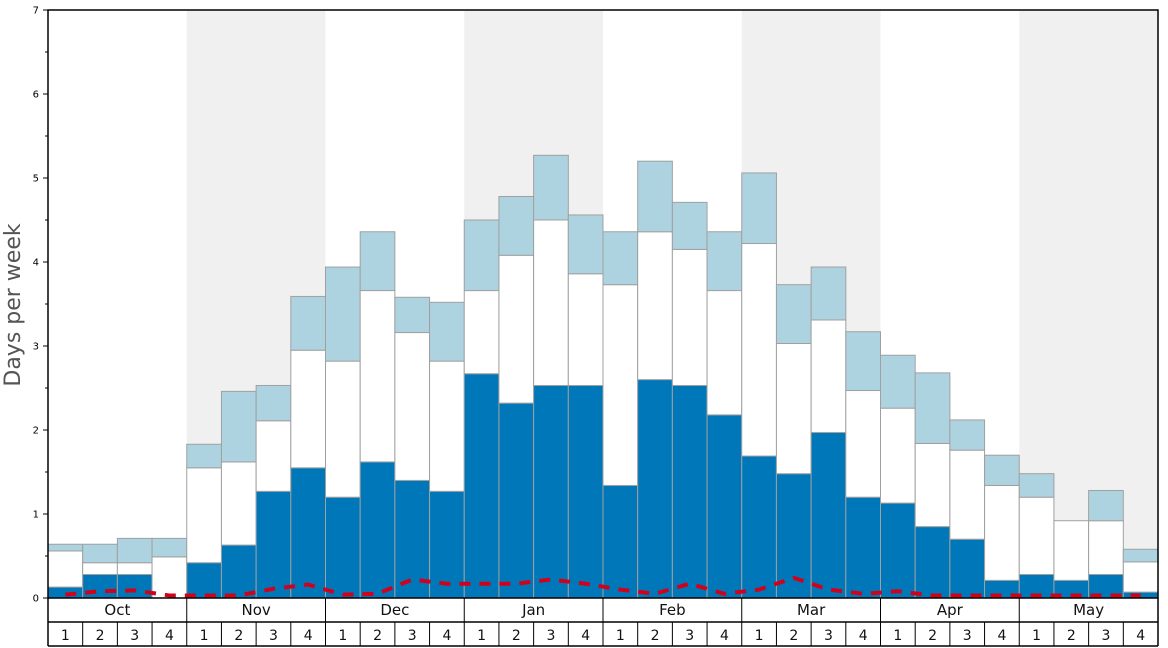 The image size is (1168, 648). I want to click on month-label-nov: Nov, so click(255, 610).